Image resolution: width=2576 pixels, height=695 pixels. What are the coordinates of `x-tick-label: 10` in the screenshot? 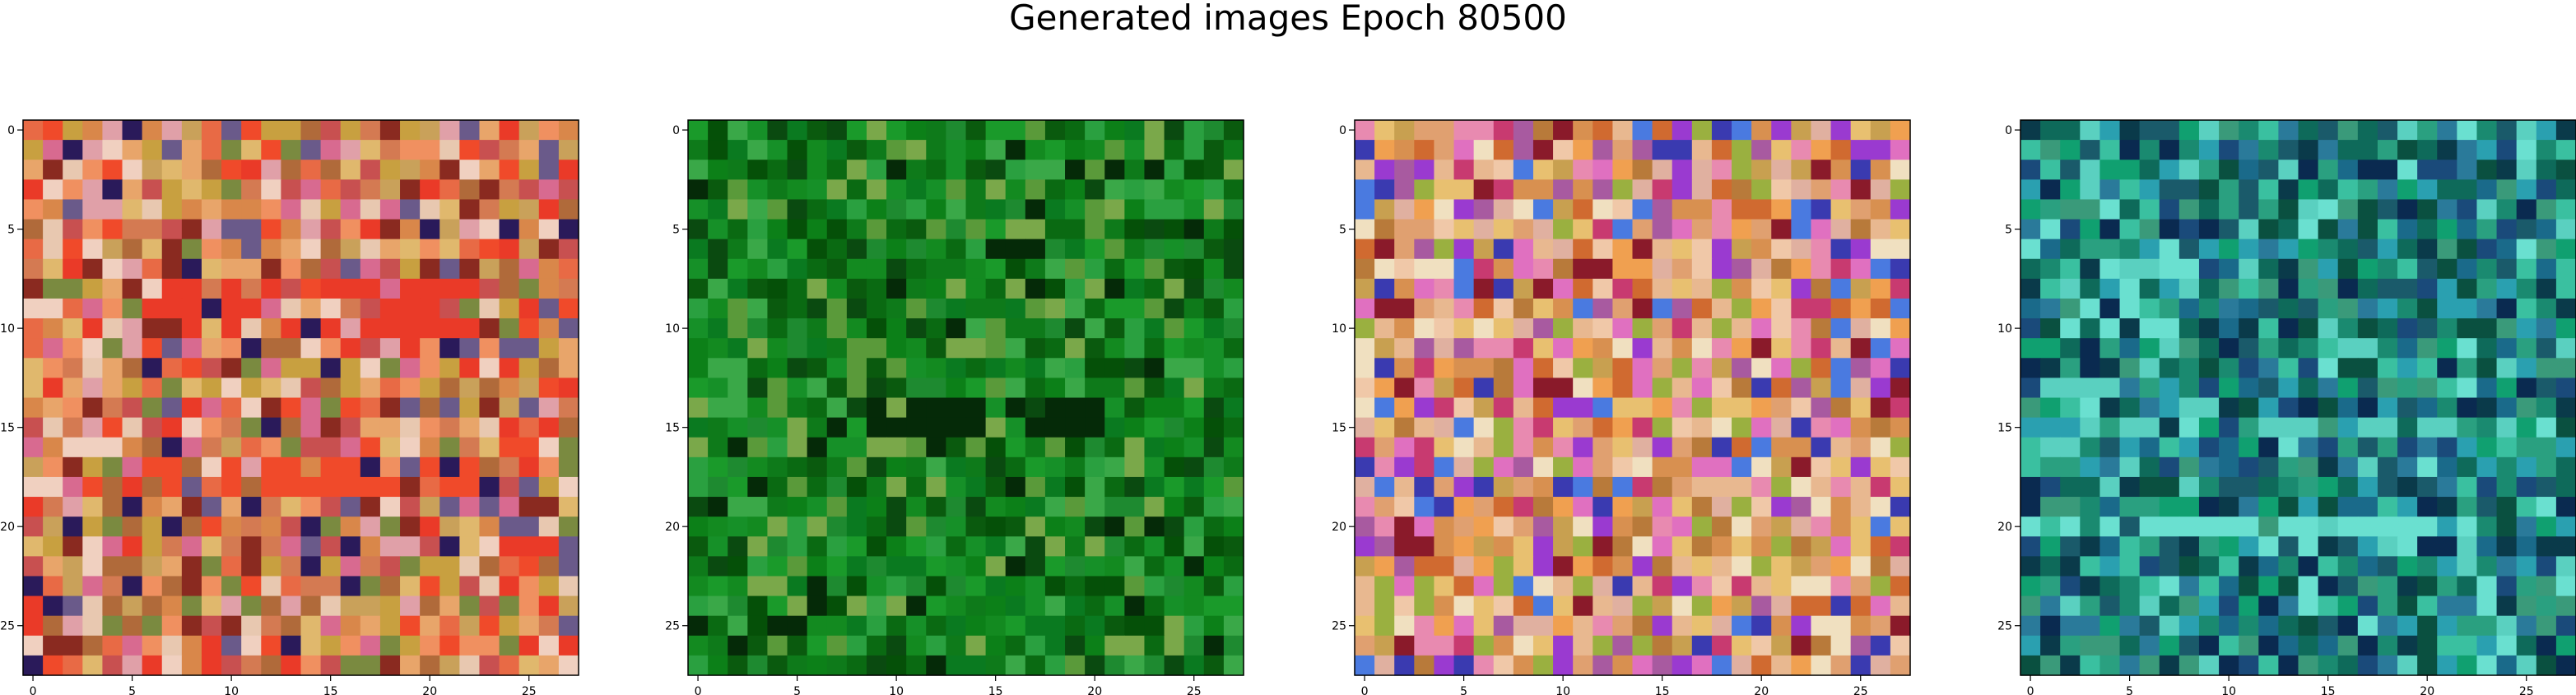 It's located at (896, 690).